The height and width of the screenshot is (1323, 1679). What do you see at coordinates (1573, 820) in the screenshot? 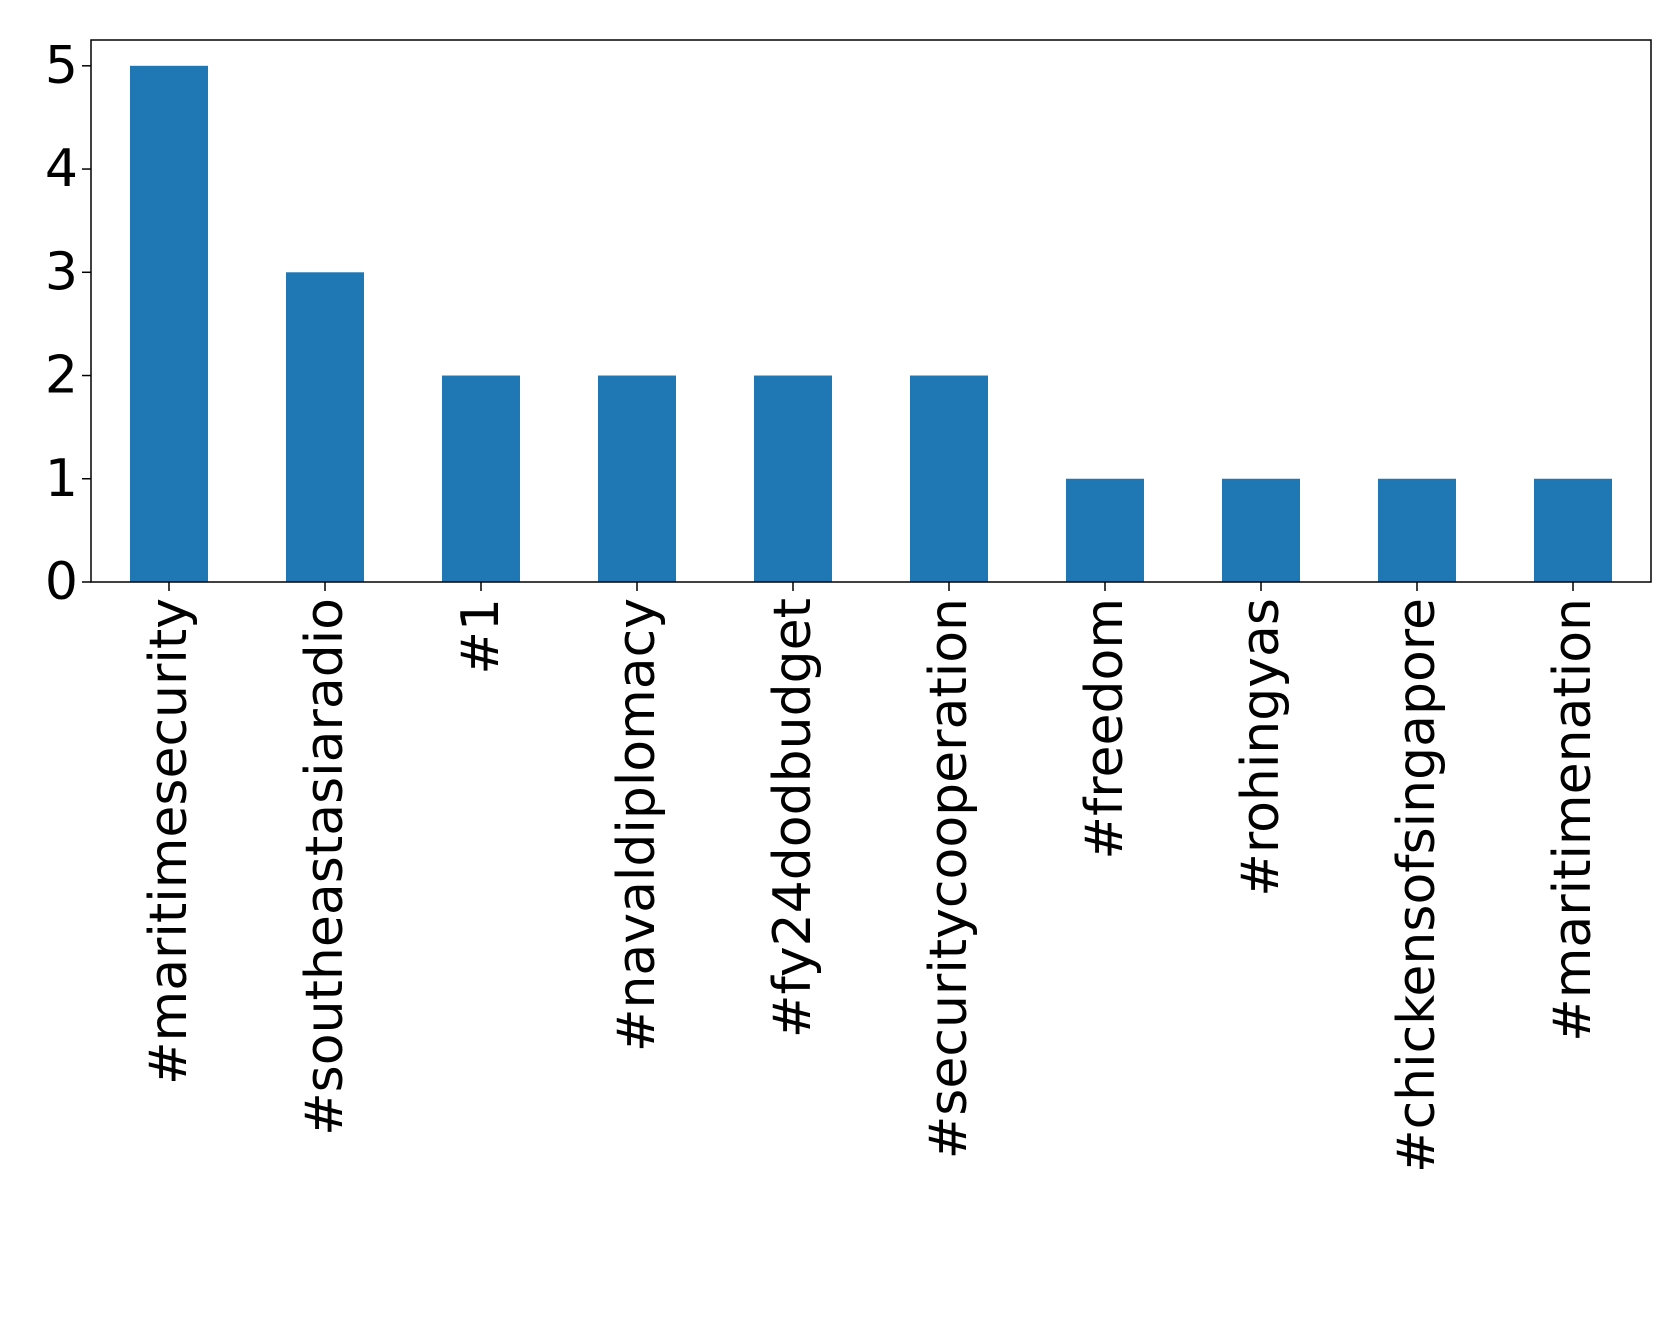
I see `x-tick-label: #maritimenation` at bounding box center [1573, 820].